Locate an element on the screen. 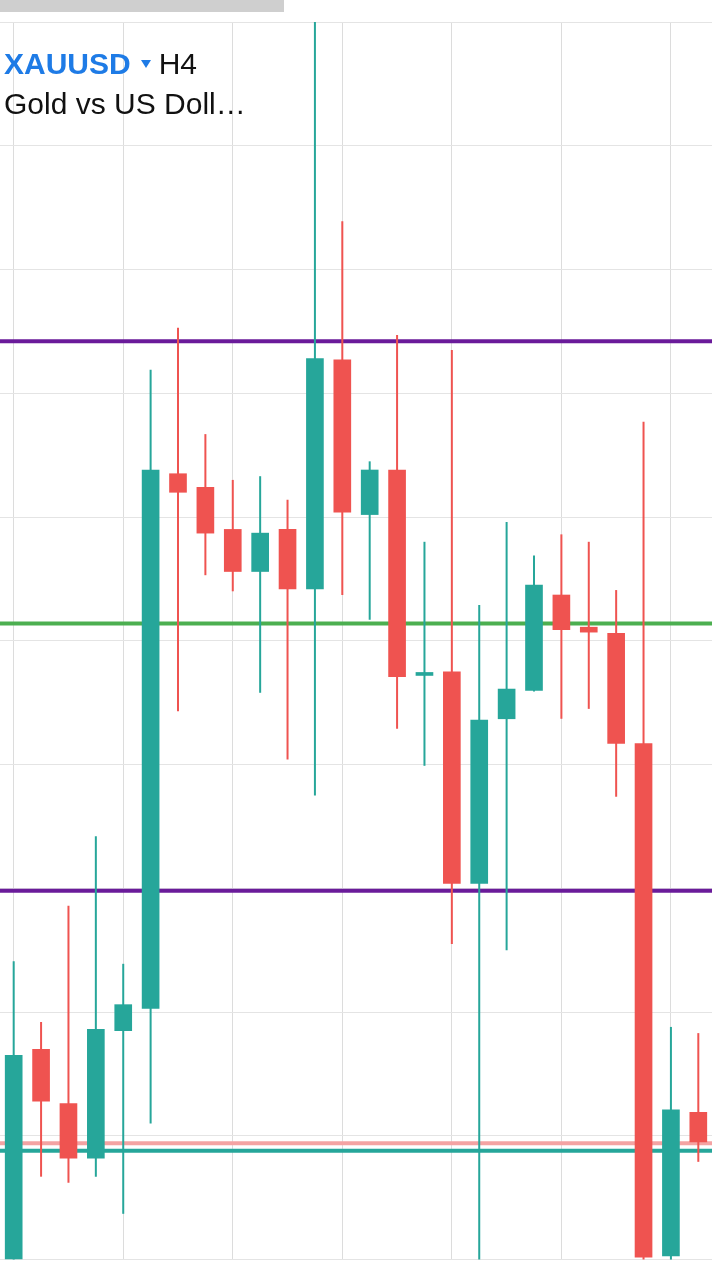 This screenshot has width=712, height=1280. text: XAUUSD is located at coordinates (67, 64).